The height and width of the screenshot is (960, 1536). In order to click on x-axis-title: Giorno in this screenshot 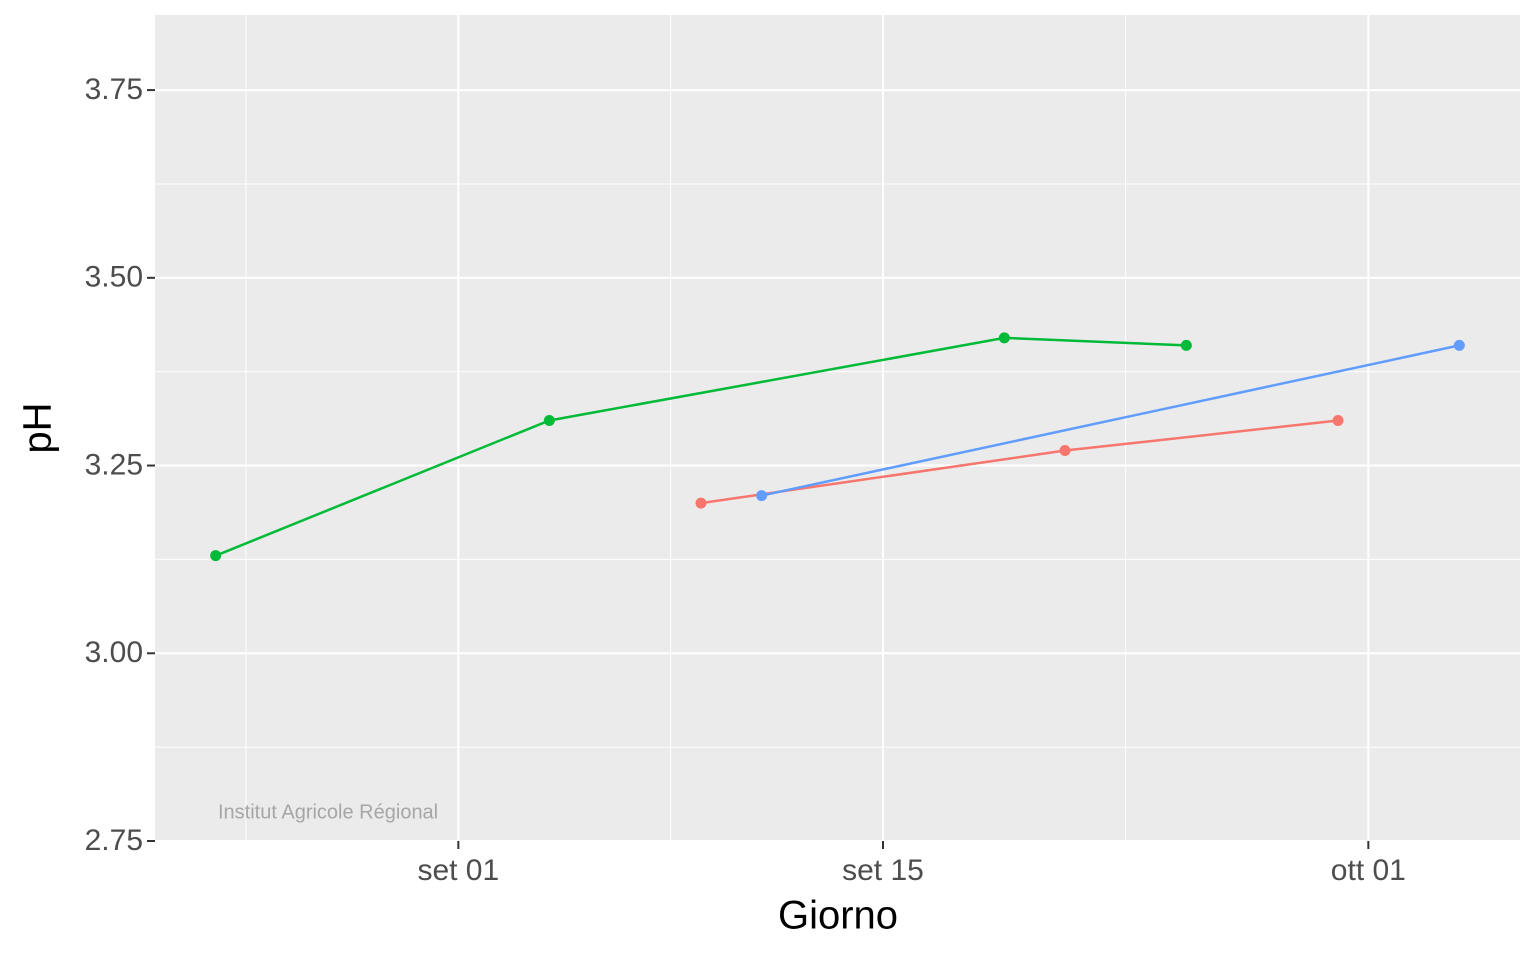, I will do `click(838, 916)`.